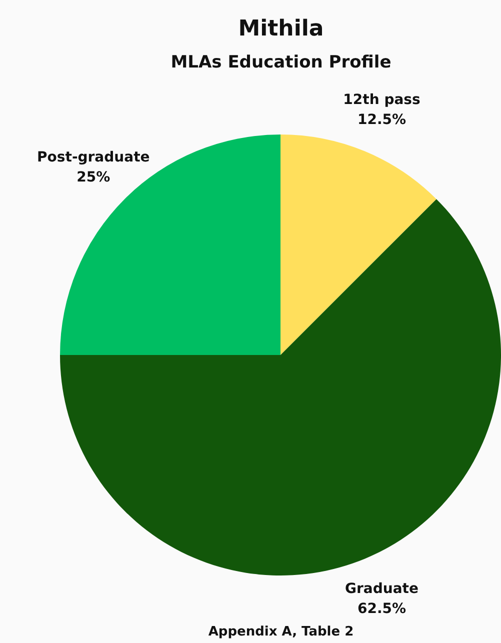 The height and width of the screenshot is (643, 501). What do you see at coordinates (93, 178) in the screenshot?
I see `data-label: 25%` at bounding box center [93, 178].